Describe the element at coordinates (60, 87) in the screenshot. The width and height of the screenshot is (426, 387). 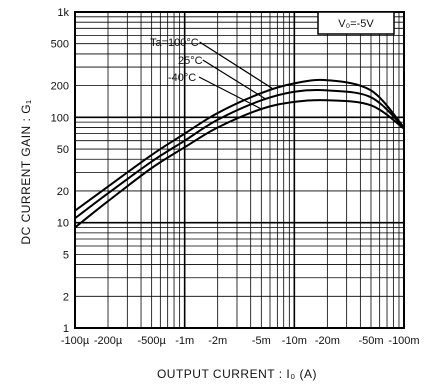
I see `y-tick-label: 200` at that location.